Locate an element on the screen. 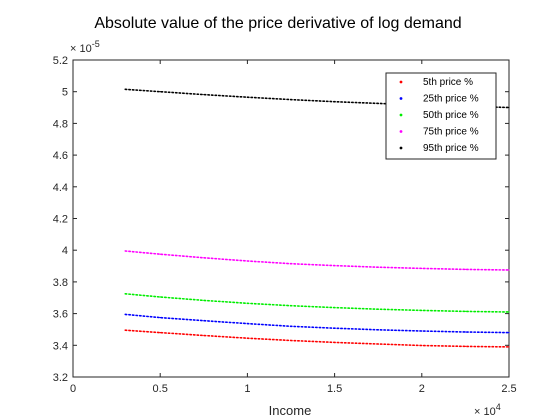 The width and height of the screenshot is (560, 420). x-tick-label: 2 is located at coordinates (422, 389).